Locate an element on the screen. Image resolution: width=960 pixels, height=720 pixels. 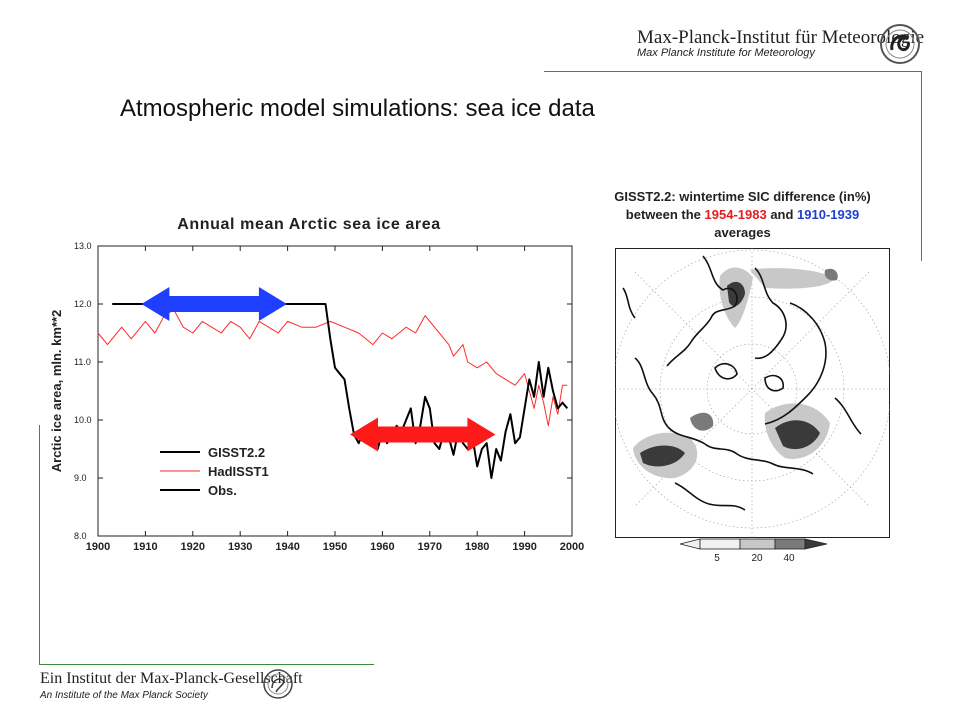
y-tick-label: 9.0 is located at coordinates (80, 478).